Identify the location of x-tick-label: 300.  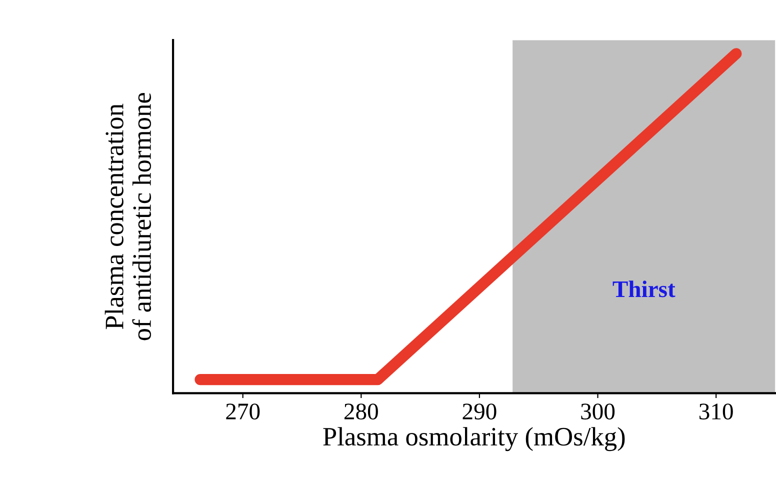
(598, 412).